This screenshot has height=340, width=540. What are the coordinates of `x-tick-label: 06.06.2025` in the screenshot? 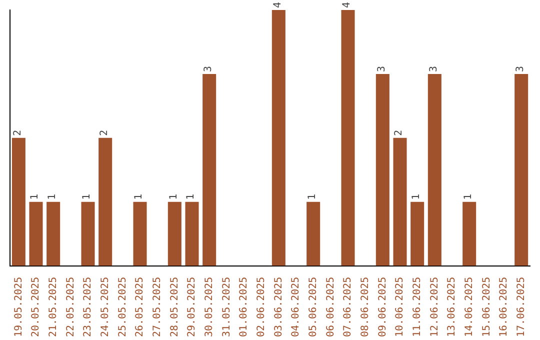 It's located at (330, 307).